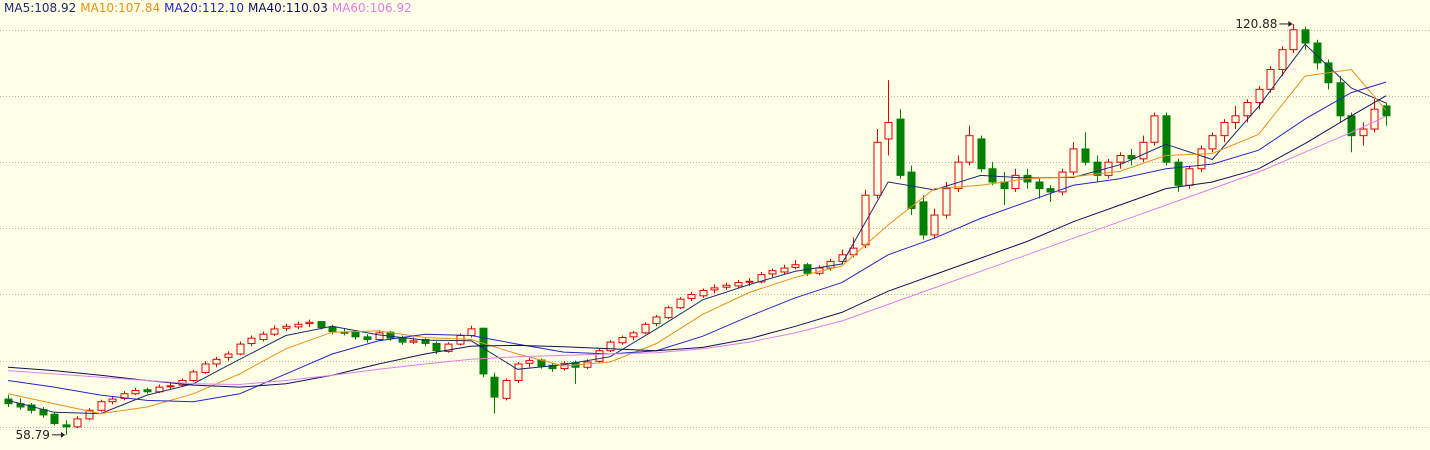 The image size is (1430, 450). I want to click on annotation-label: 120.88, so click(1256, 24).